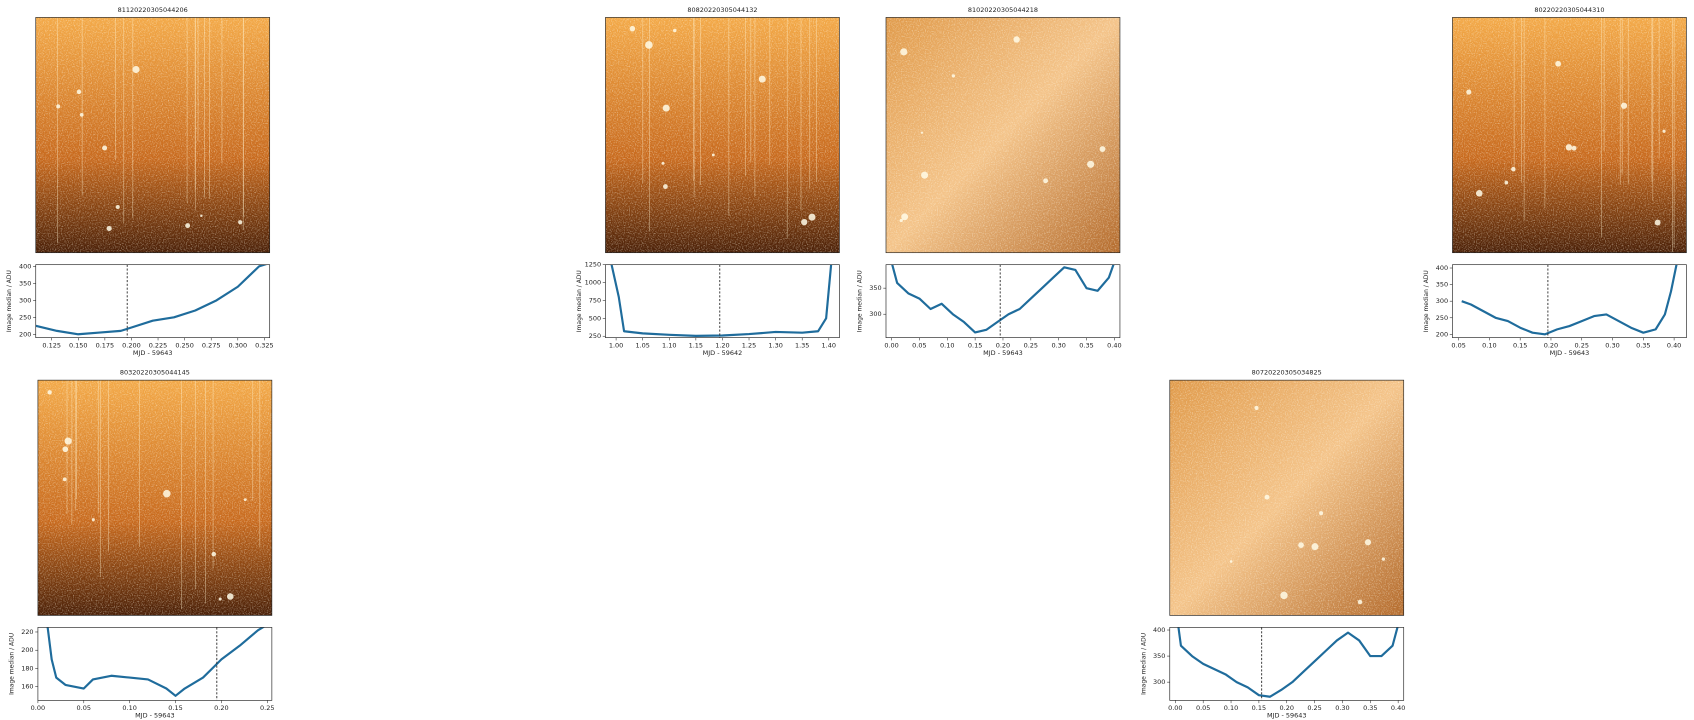 Image resolution: width=1694 pixels, height=720 pixels. I want to click on y-tick-label: 220, so click(27, 632).